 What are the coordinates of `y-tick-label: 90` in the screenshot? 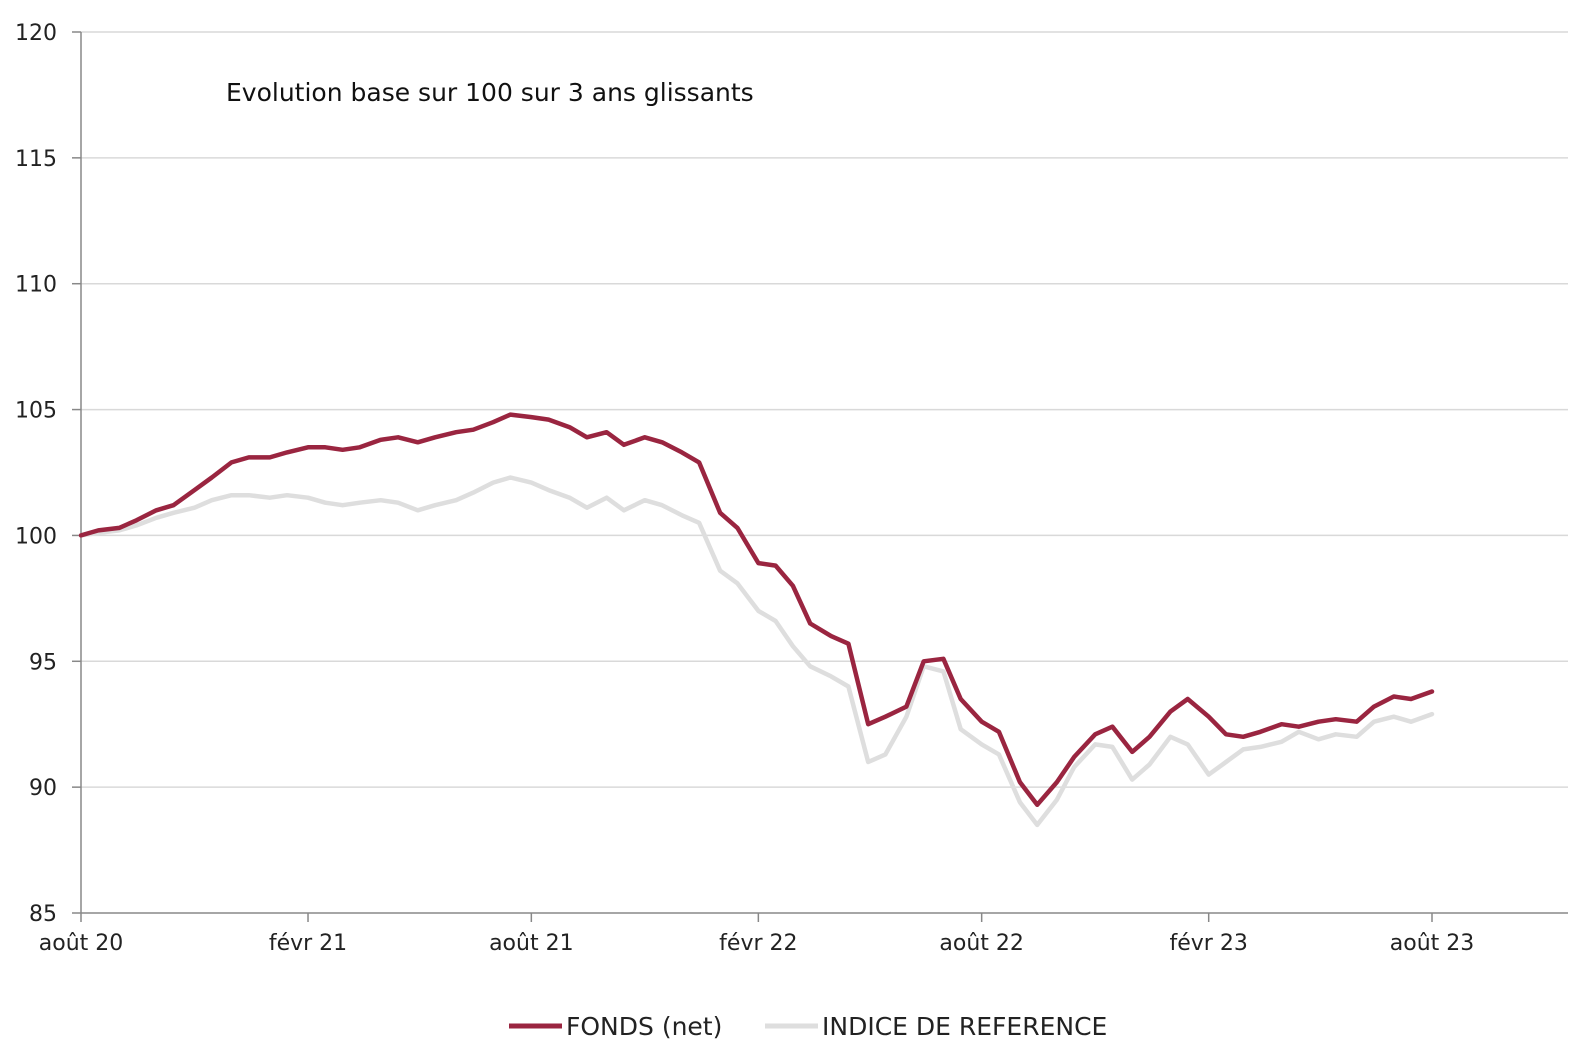 It's located at (43, 788).